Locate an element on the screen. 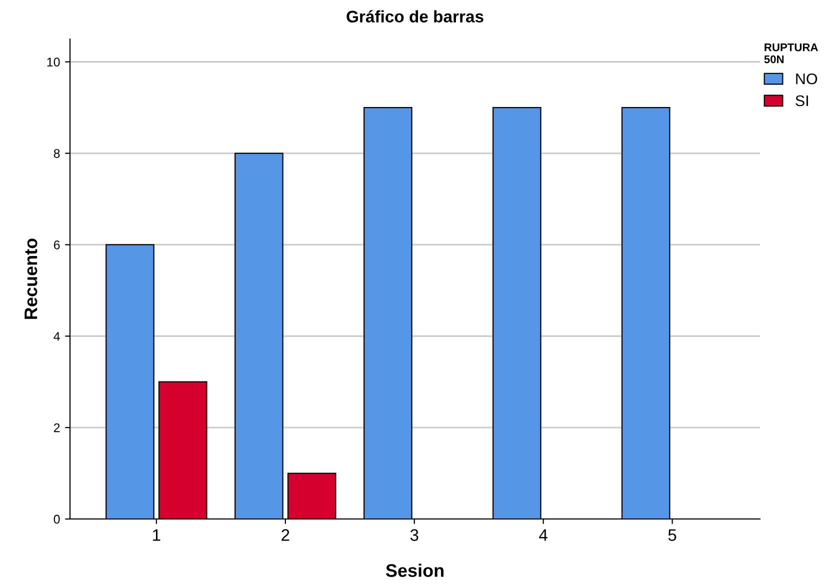  y-tick-label: 0 is located at coordinates (57, 519).